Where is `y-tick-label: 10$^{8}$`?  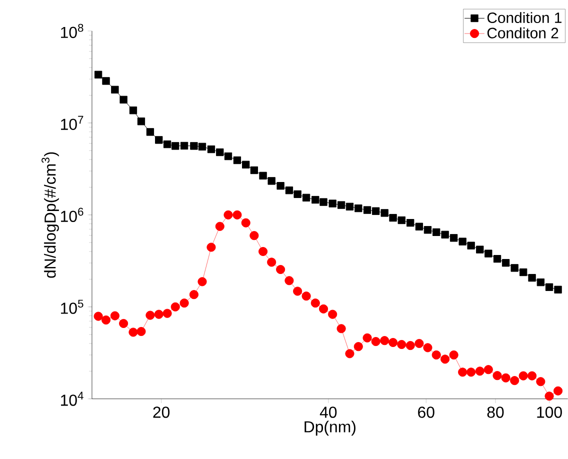 y-tick-label: 10$^{8}$ is located at coordinates (72, 31).